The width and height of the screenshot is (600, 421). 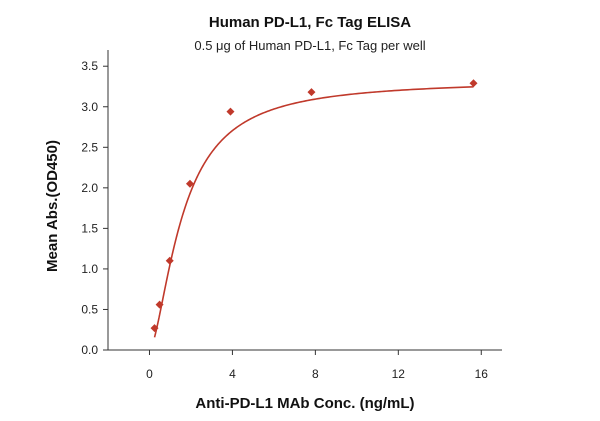 What do you see at coordinates (232, 374) in the screenshot?
I see `x-tick-label: 4` at bounding box center [232, 374].